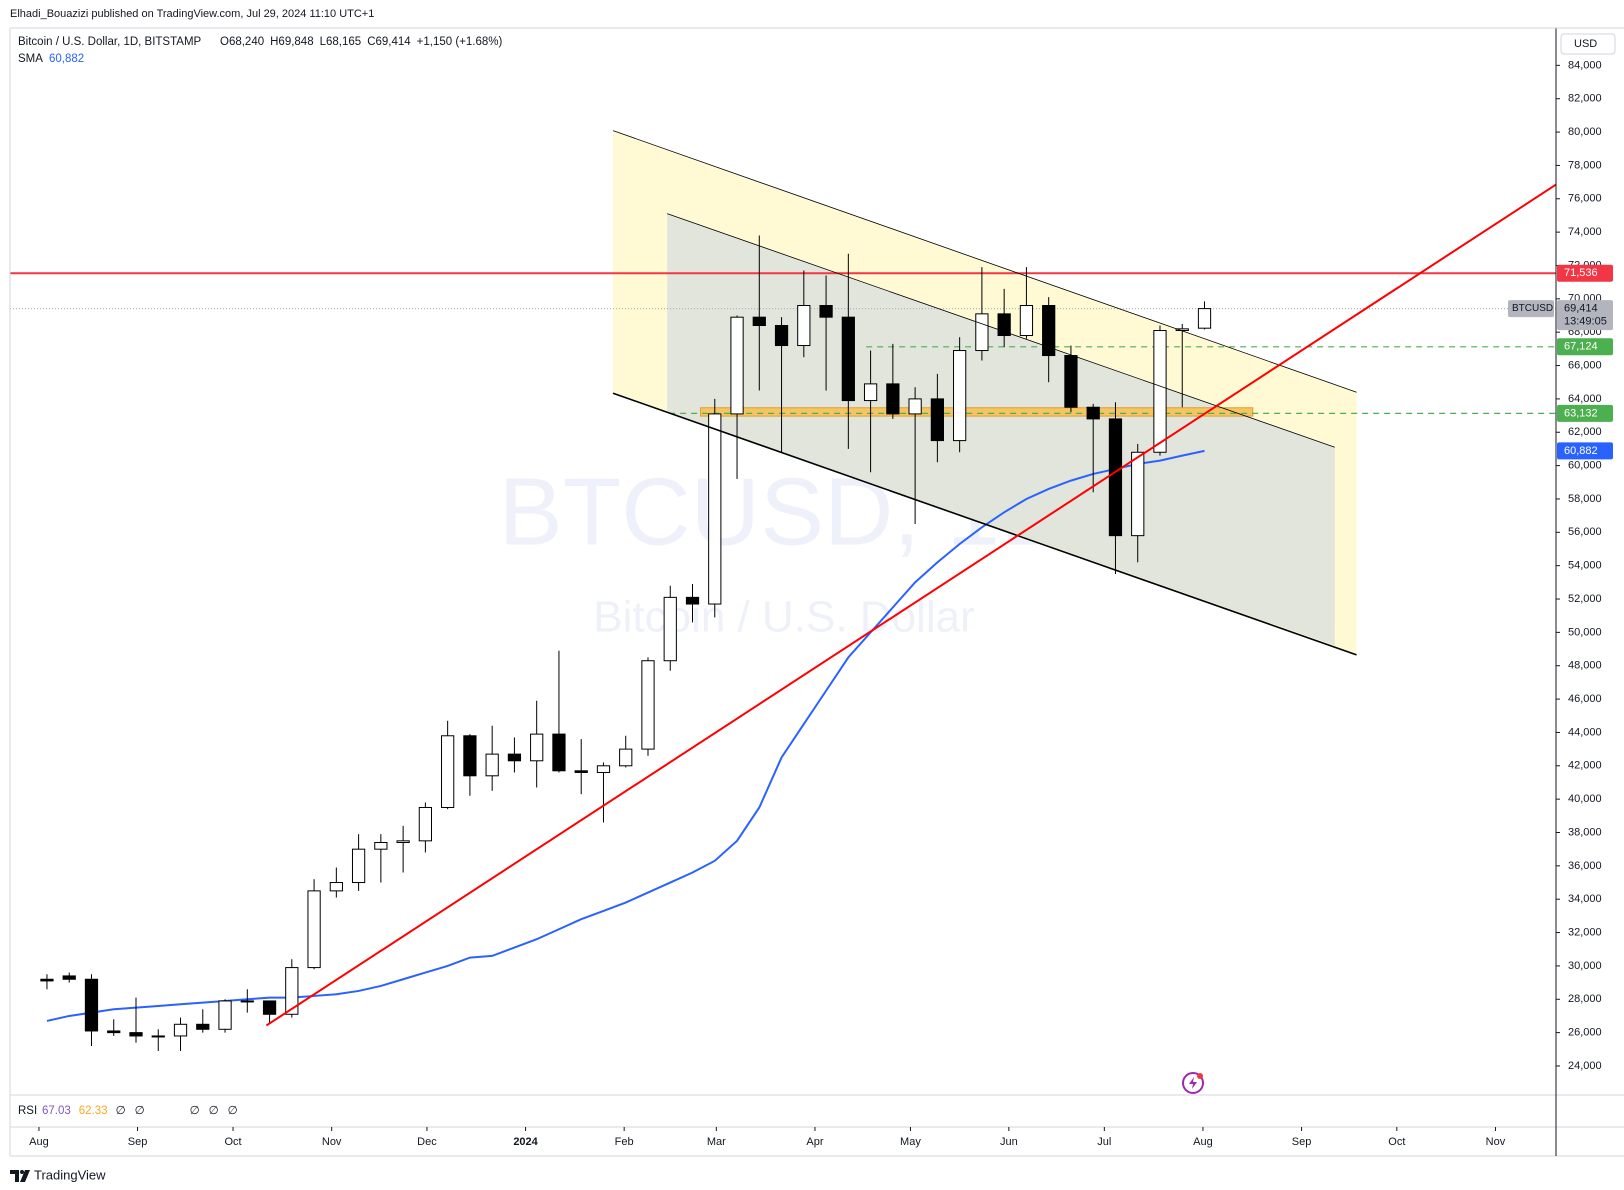 The image size is (1624, 1190). What do you see at coordinates (1585, 432) in the screenshot?
I see `y-tick-label: 62,000` at bounding box center [1585, 432].